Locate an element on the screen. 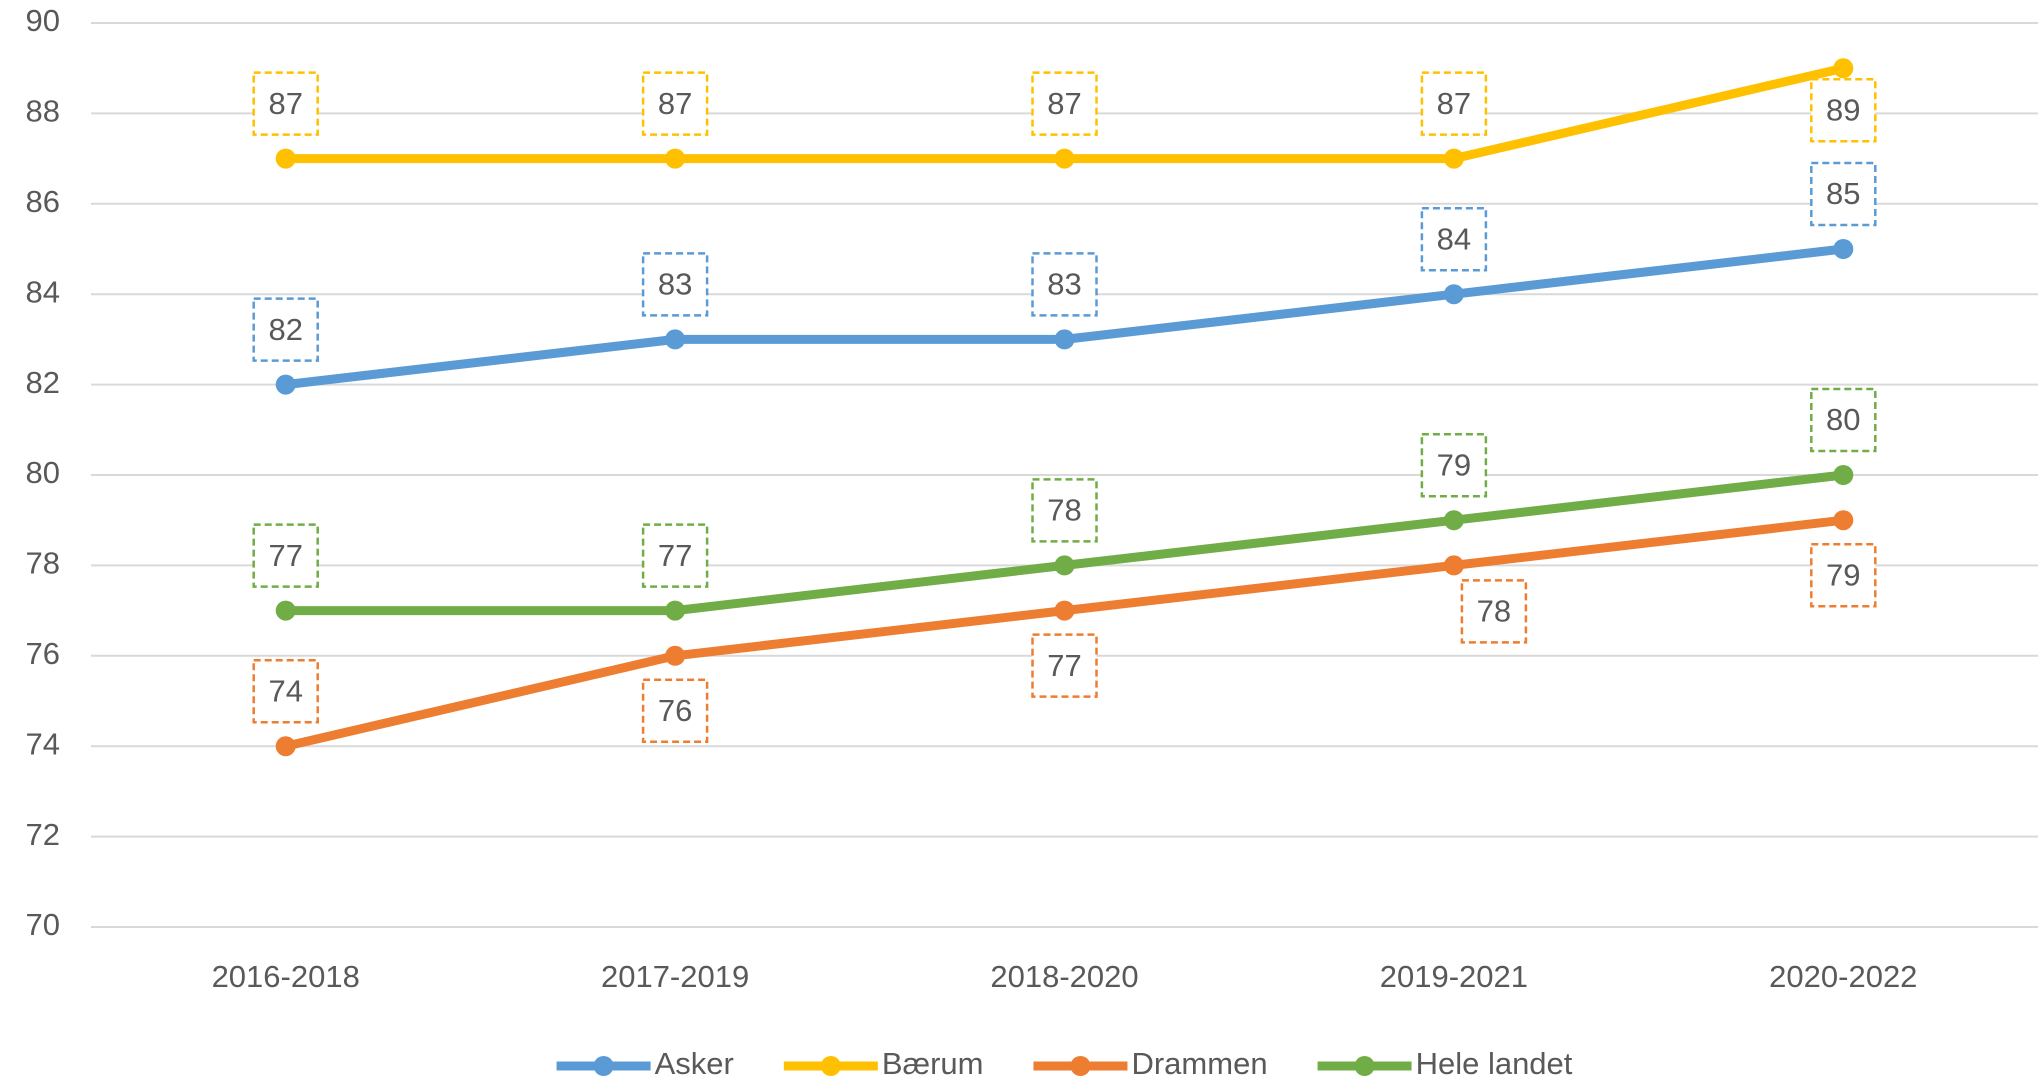 The height and width of the screenshot is (1085, 2042). legend-label: Hele landet is located at coordinates (1494, 1063).